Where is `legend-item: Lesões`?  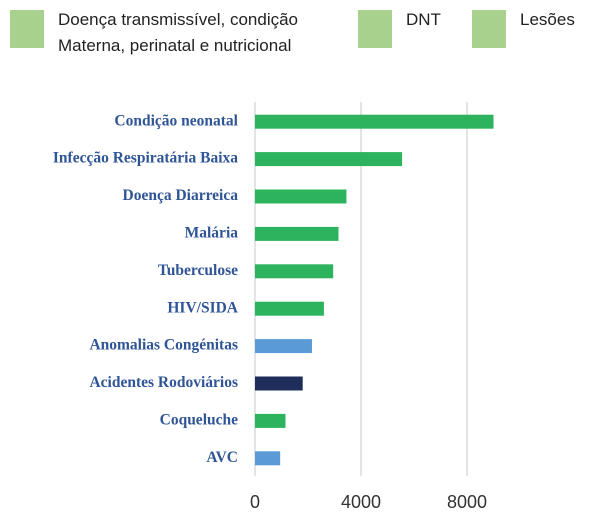 legend-item: Lesões is located at coordinates (523, 29).